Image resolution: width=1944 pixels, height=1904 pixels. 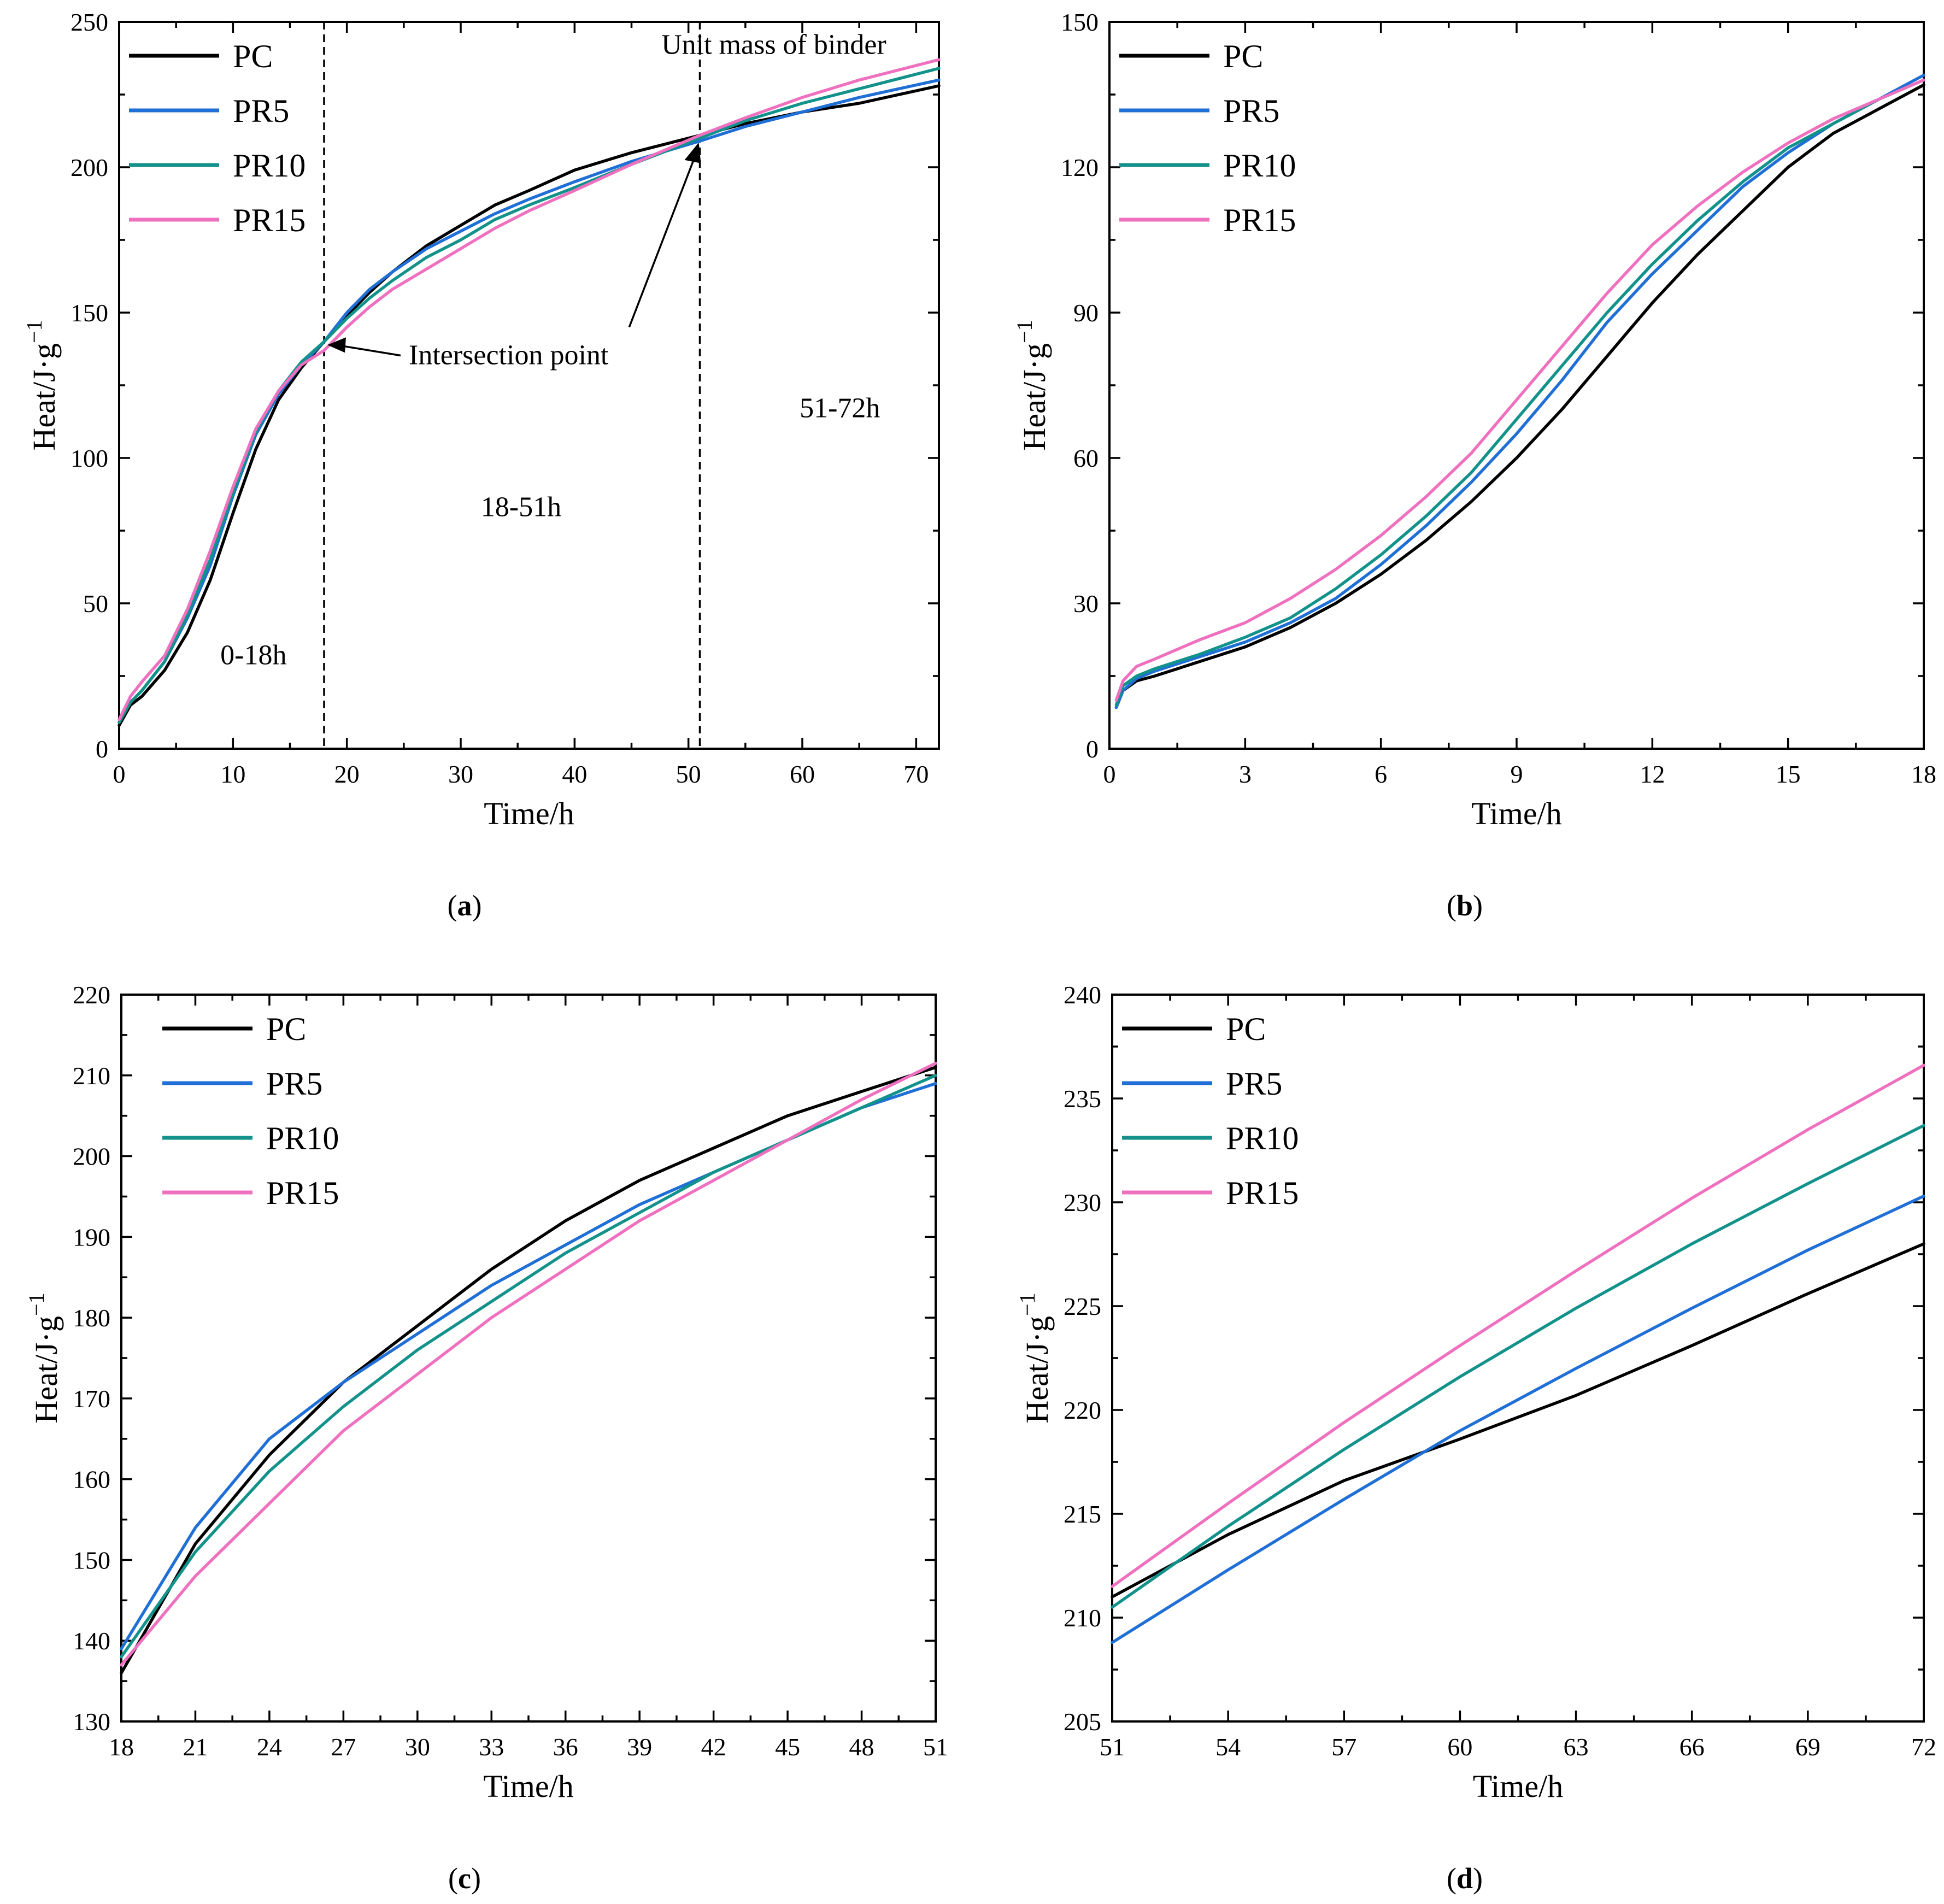 What do you see at coordinates (1083, 1306) in the screenshot?
I see `y-tick-label: 225` at bounding box center [1083, 1306].